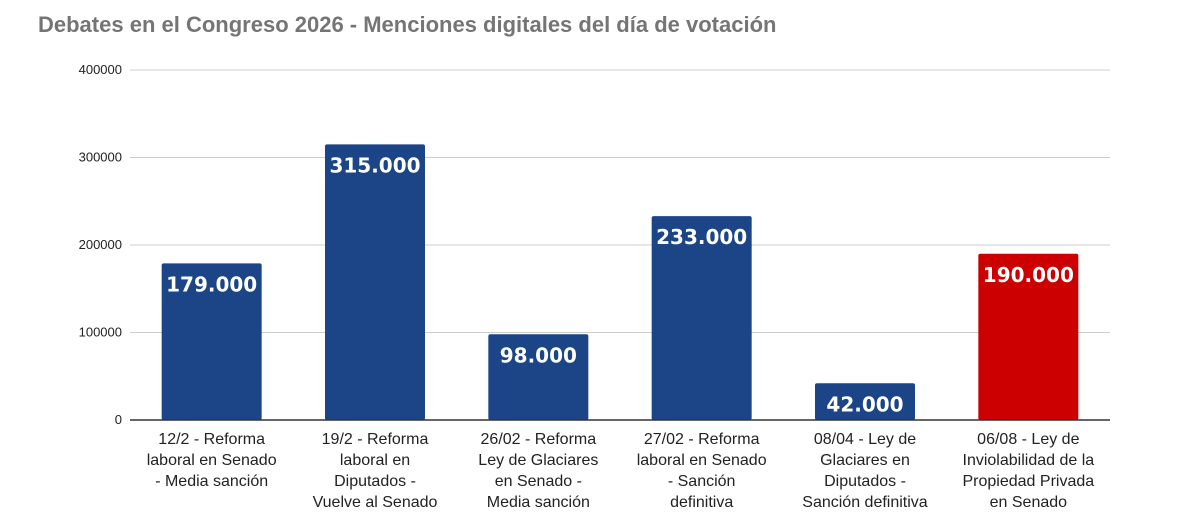 This screenshot has width=1200, height=529. What do you see at coordinates (1029, 502) in the screenshot?
I see `x-tick-label: en Senado` at bounding box center [1029, 502].